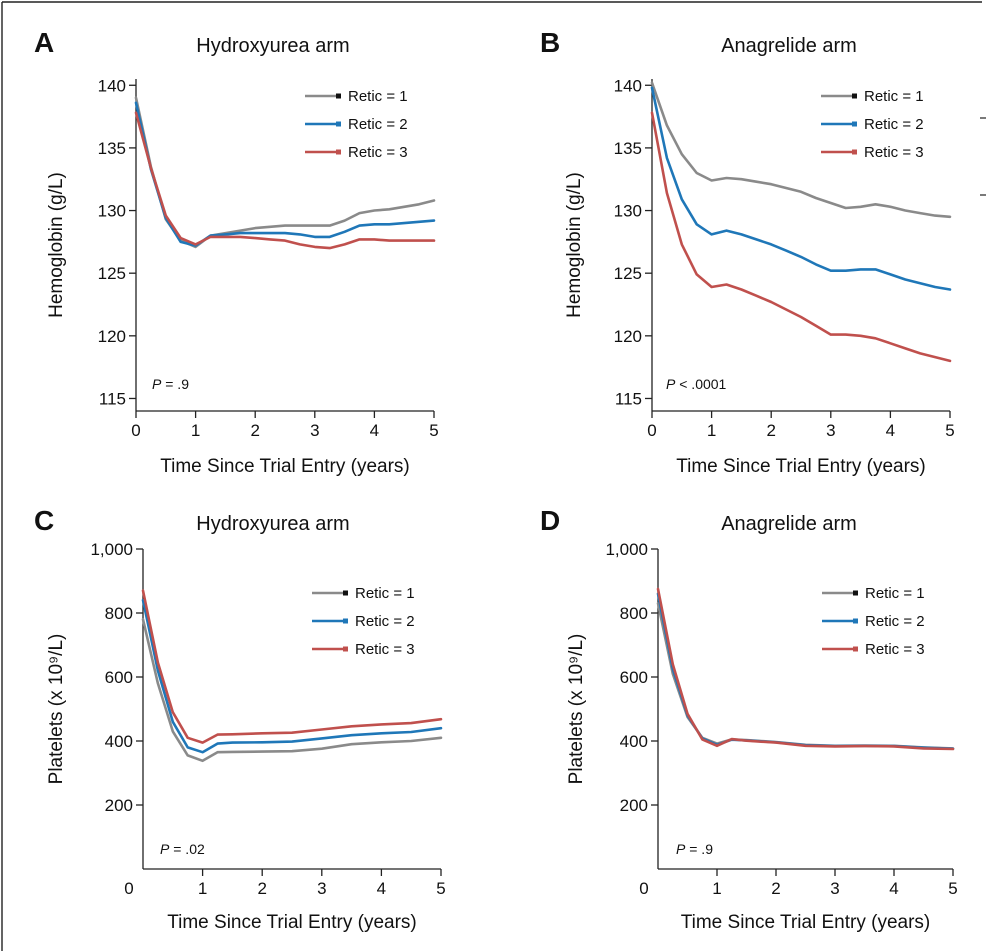 Image resolution: width=986 pixels, height=951 pixels. What do you see at coordinates (128, 888) in the screenshot?
I see `origin-label: 0` at bounding box center [128, 888].